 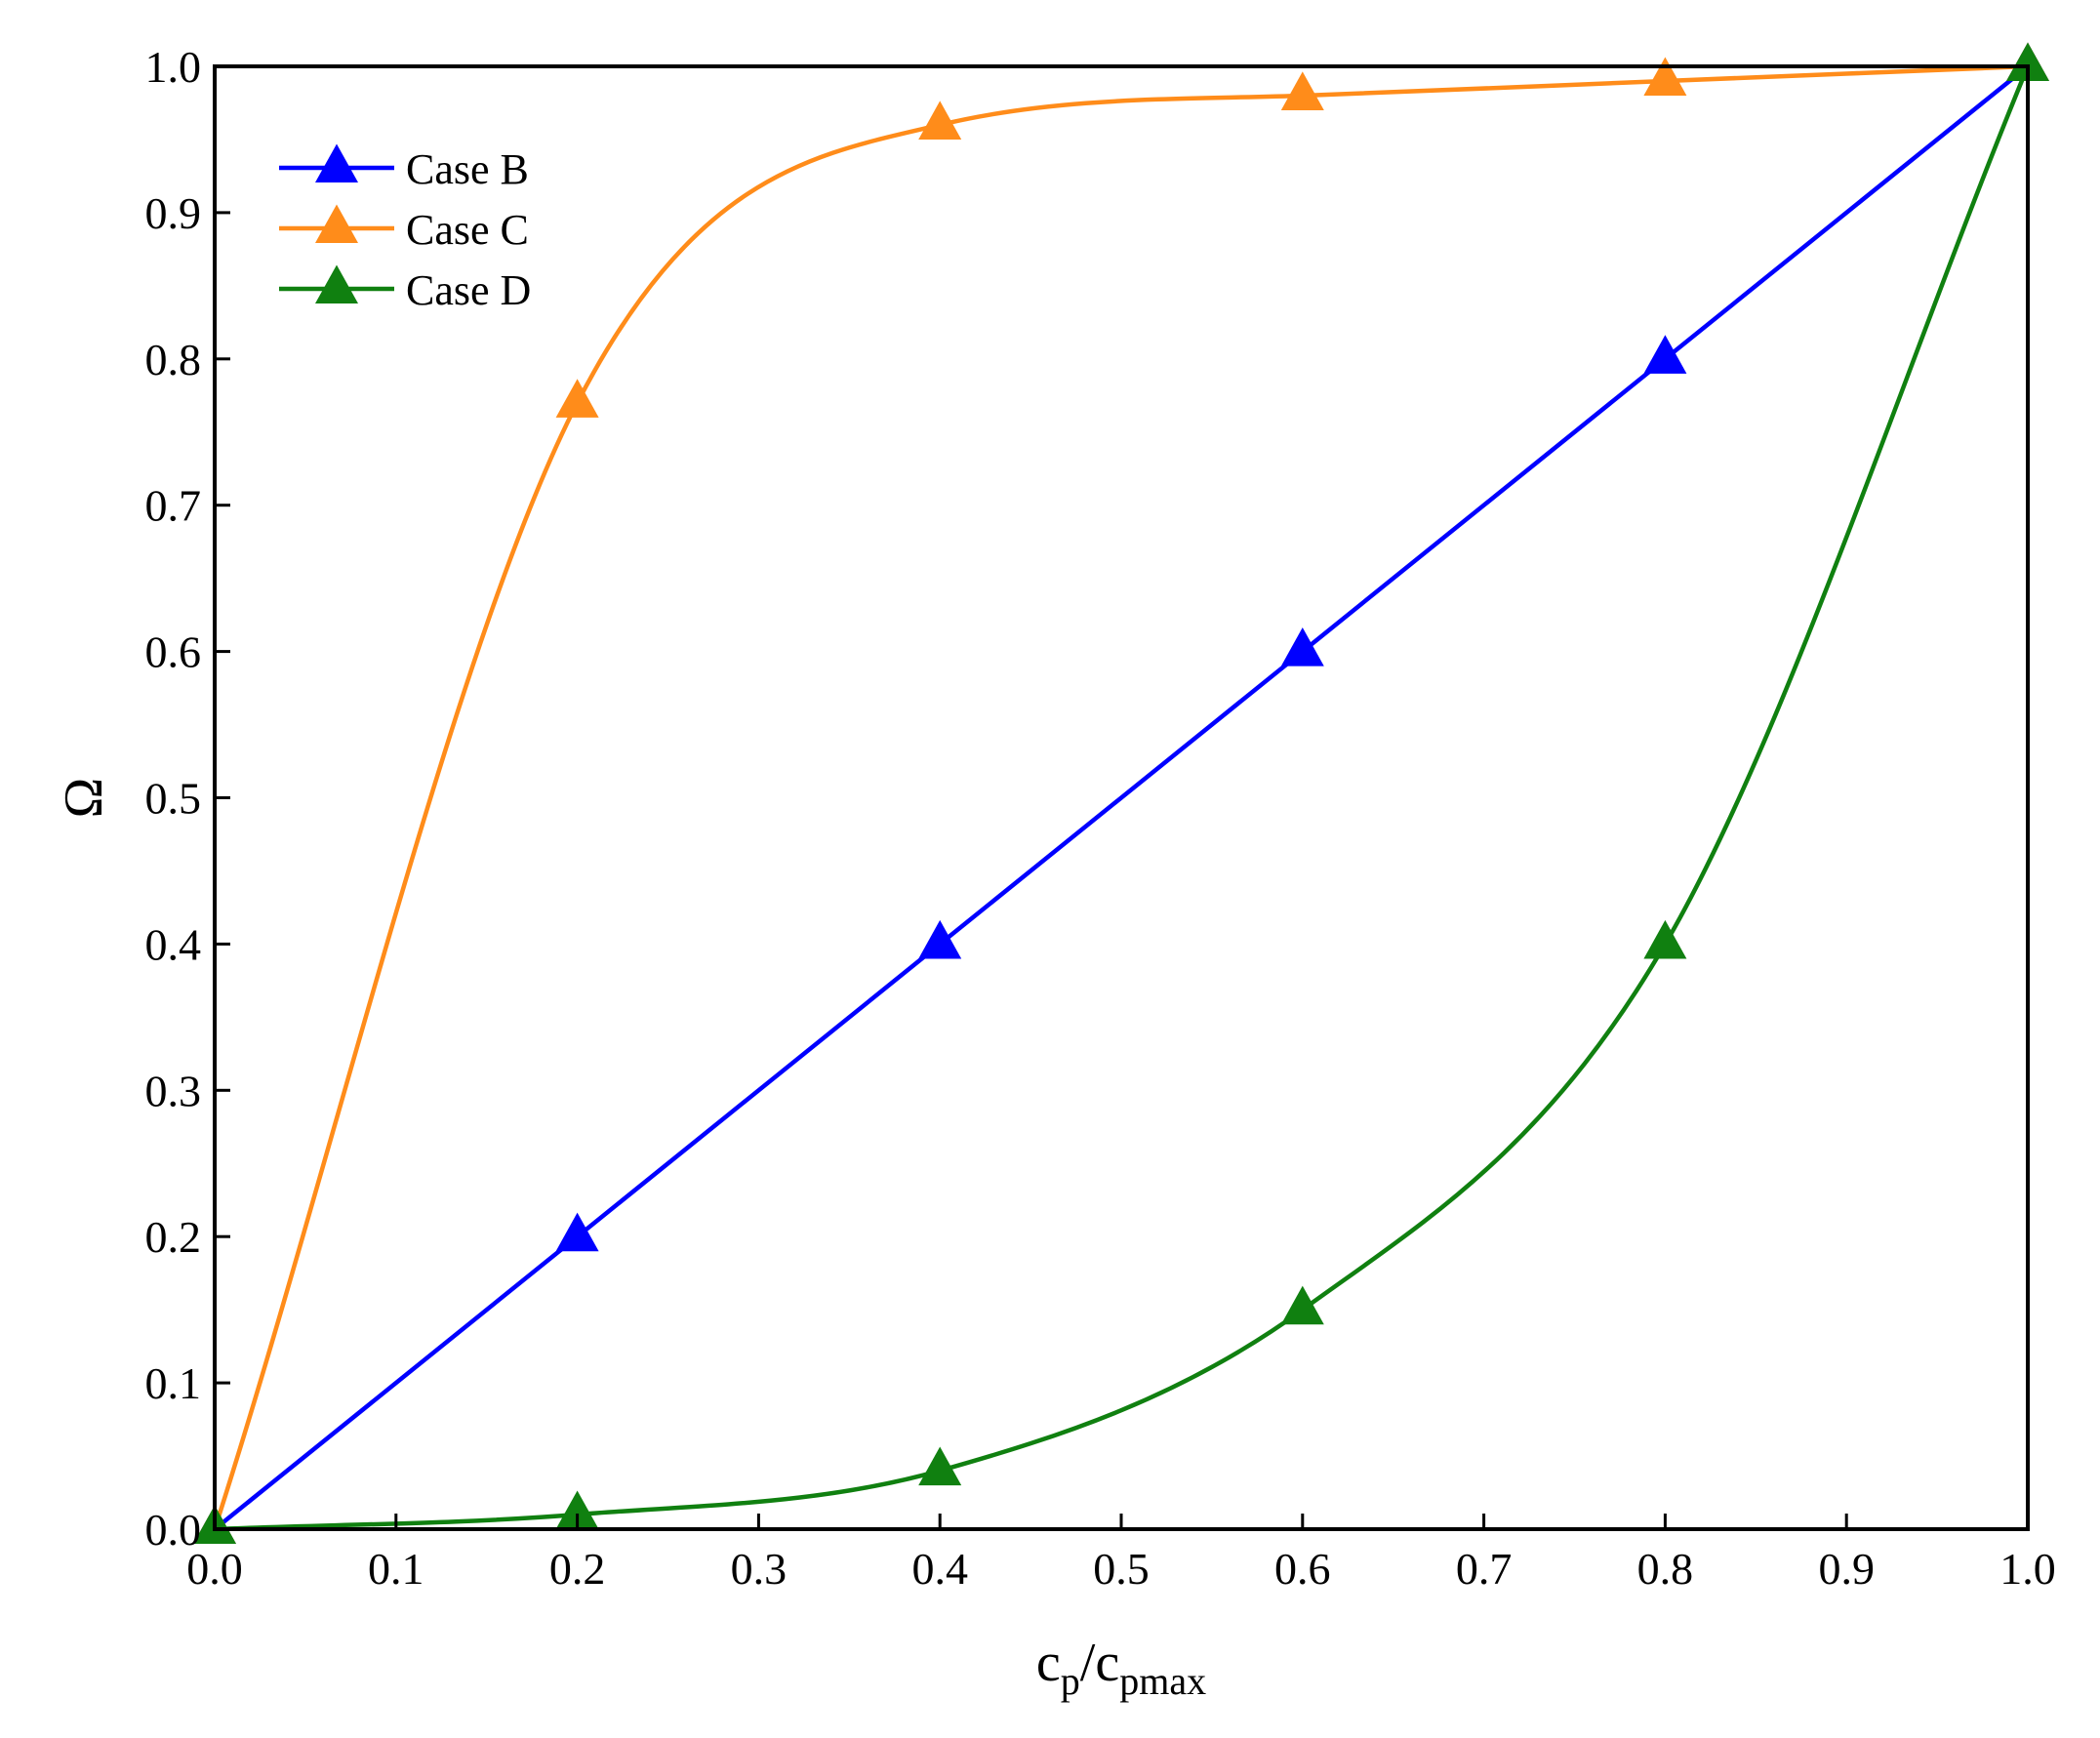 What do you see at coordinates (1484, 1569) in the screenshot?
I see `x-tick-label: 0.7` at bounding box center [1484, 1569].